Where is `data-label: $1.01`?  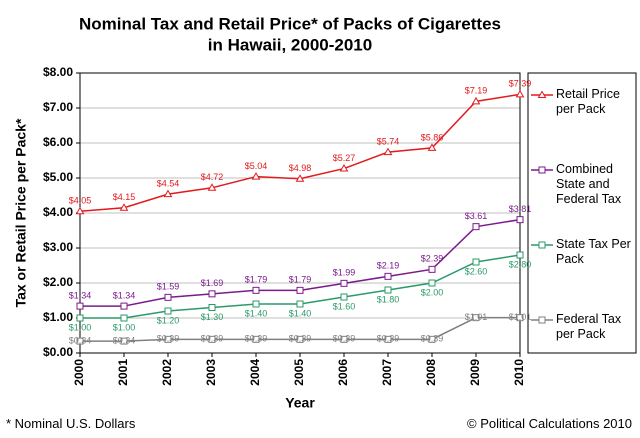
data-label: $1.01 is located at coordinates (476, 317).